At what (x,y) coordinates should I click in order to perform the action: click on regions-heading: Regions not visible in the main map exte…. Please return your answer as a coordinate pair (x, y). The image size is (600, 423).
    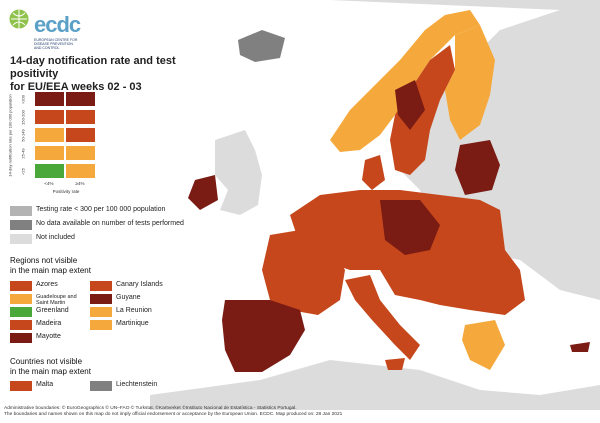
    Looking at the image, I should click on (50, 265).